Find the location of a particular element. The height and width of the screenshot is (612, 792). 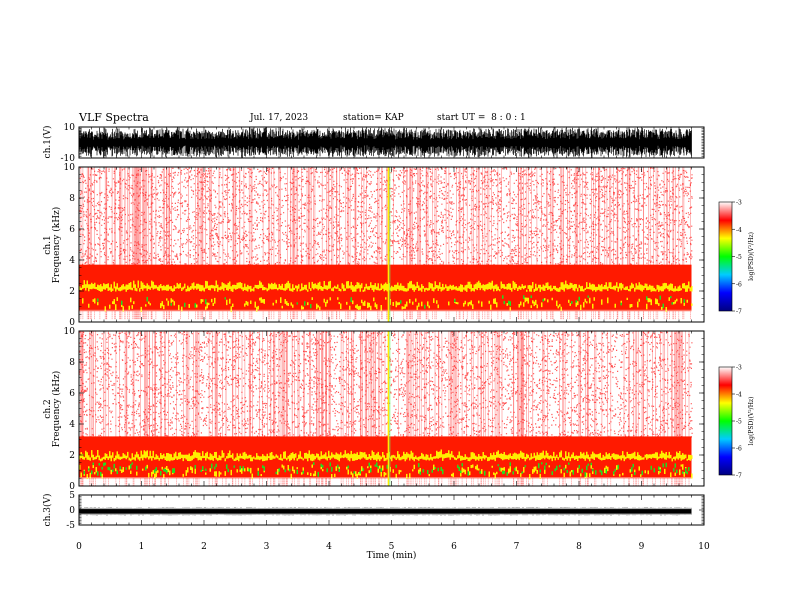

ch1-spectrogram-floor is located at coordinates (385, 320).